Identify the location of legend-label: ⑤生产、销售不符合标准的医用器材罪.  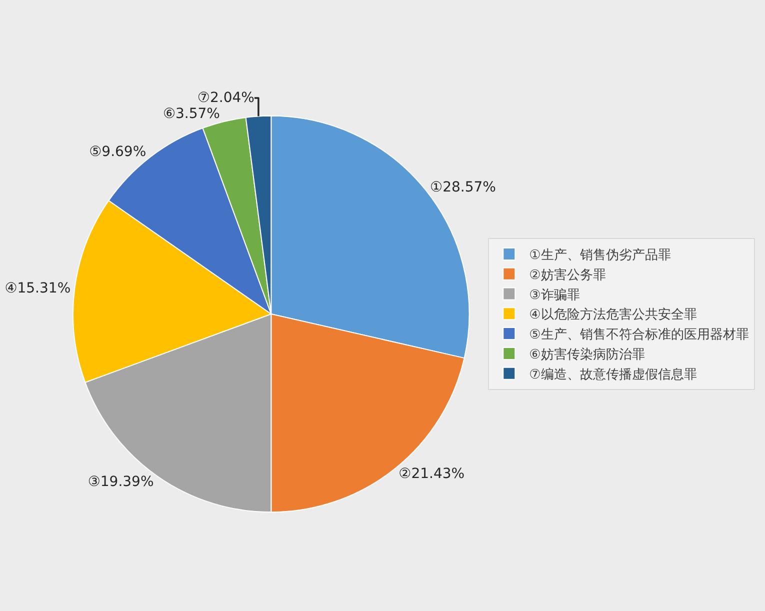
(639, 335).